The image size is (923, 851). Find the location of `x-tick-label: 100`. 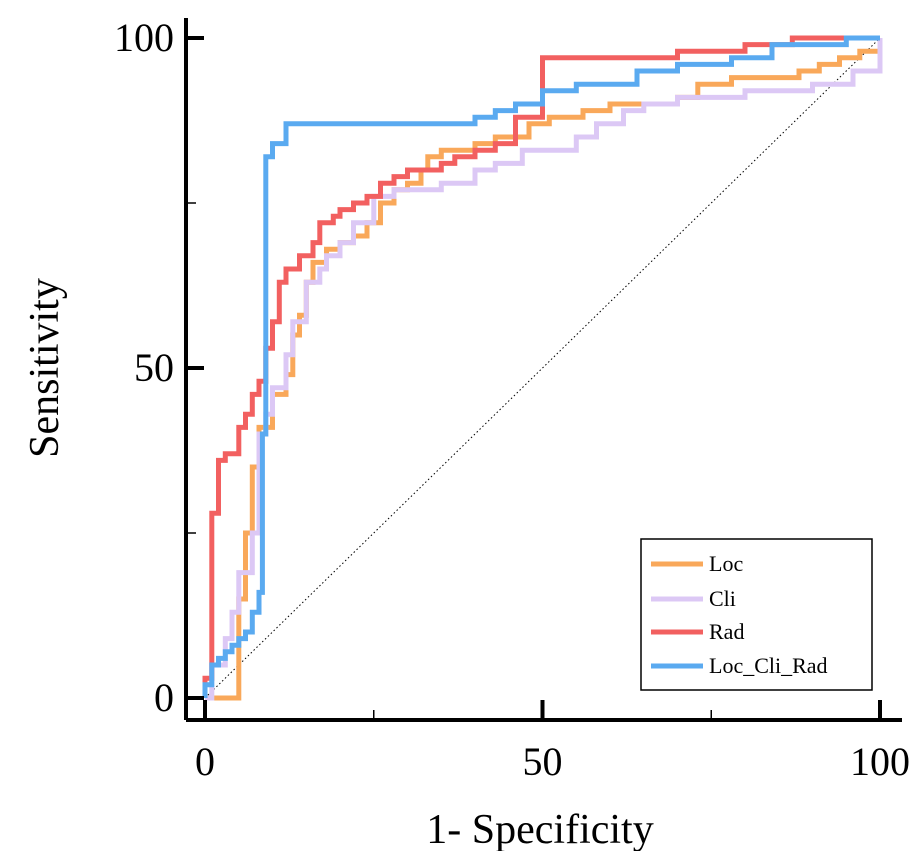

x-tick-label: 100 is located at coordinates (880, 761).